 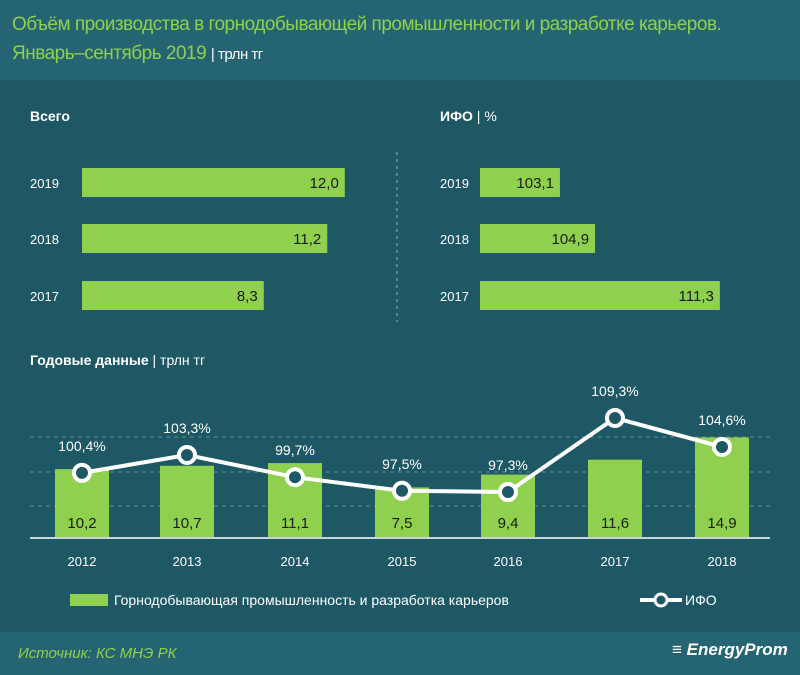 What do you see at coordinates (456, 116) in the screenshot?
I see `subtitle-text: ИФО` at bounding box center [456, 116].